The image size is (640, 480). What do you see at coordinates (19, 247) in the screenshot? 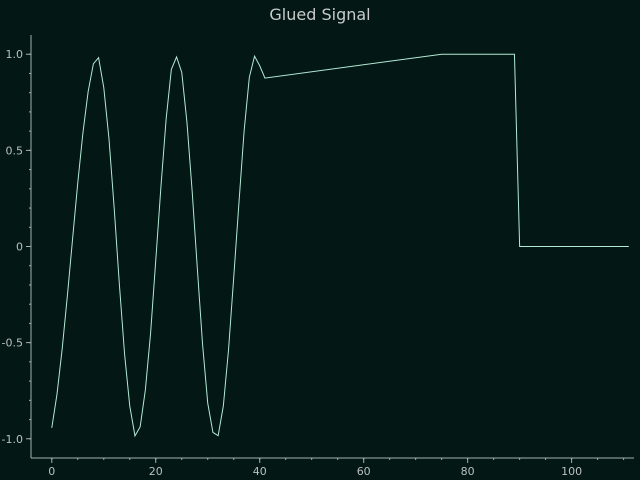
I see `y-tick-label: 0` at bounding box center [19, 247].